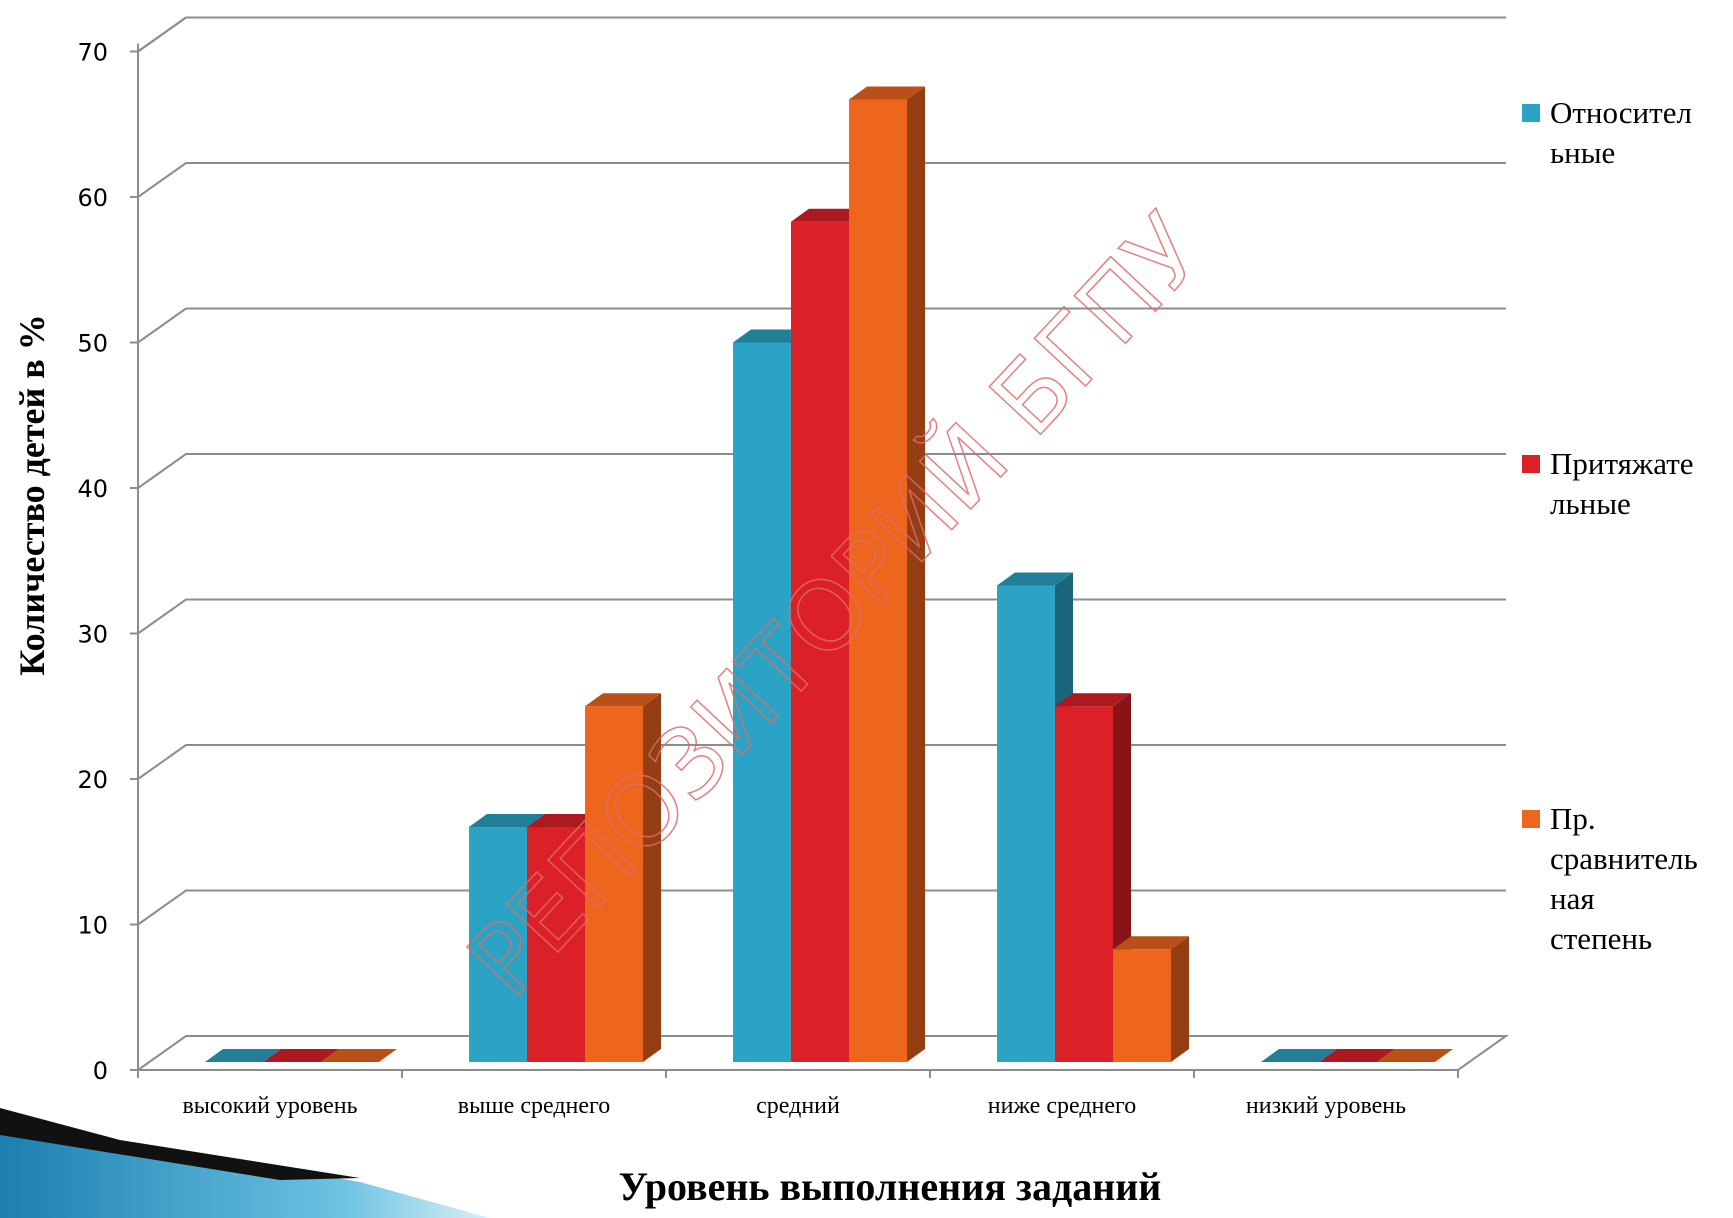 The width and height of the screenshot is (1733, 1218). I want to click on y-tick-label: 0, so click(100, 1071).